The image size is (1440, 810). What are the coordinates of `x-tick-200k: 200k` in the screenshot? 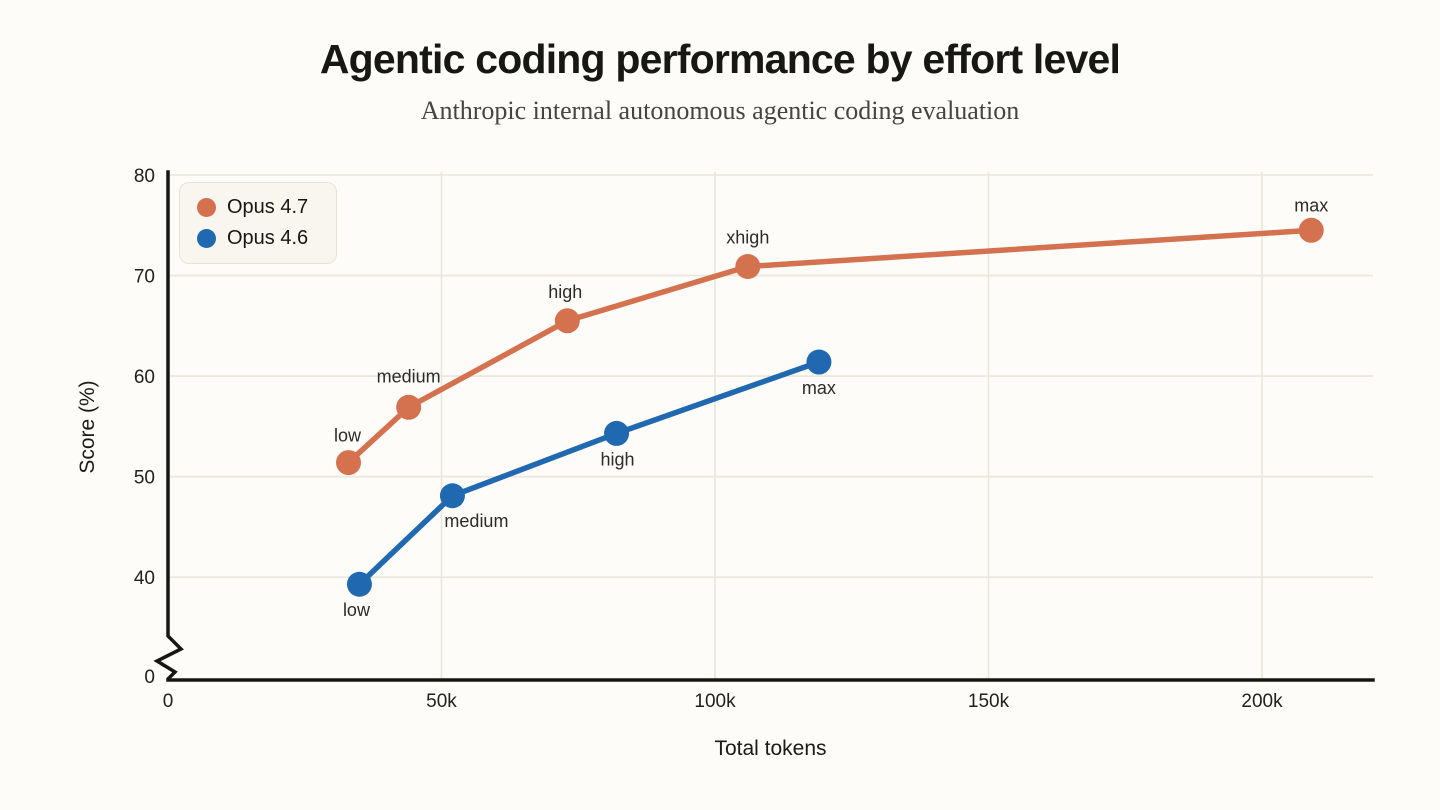 It's located at (1262, 701).